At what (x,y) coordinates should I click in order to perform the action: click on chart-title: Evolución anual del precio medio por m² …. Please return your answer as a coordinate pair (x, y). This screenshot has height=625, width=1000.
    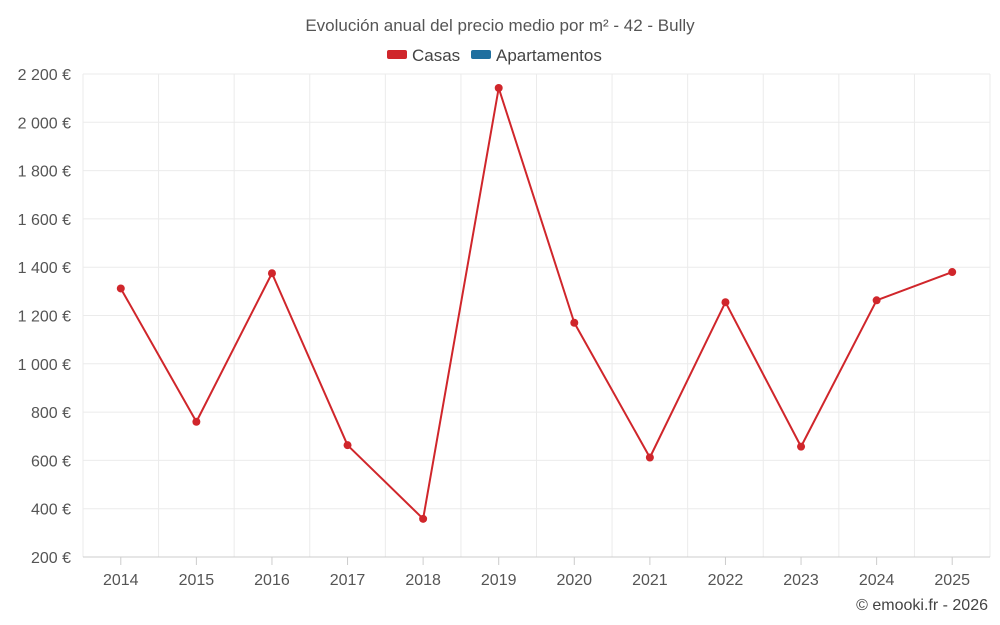
    Looking at the image, I should click on (500, 25).